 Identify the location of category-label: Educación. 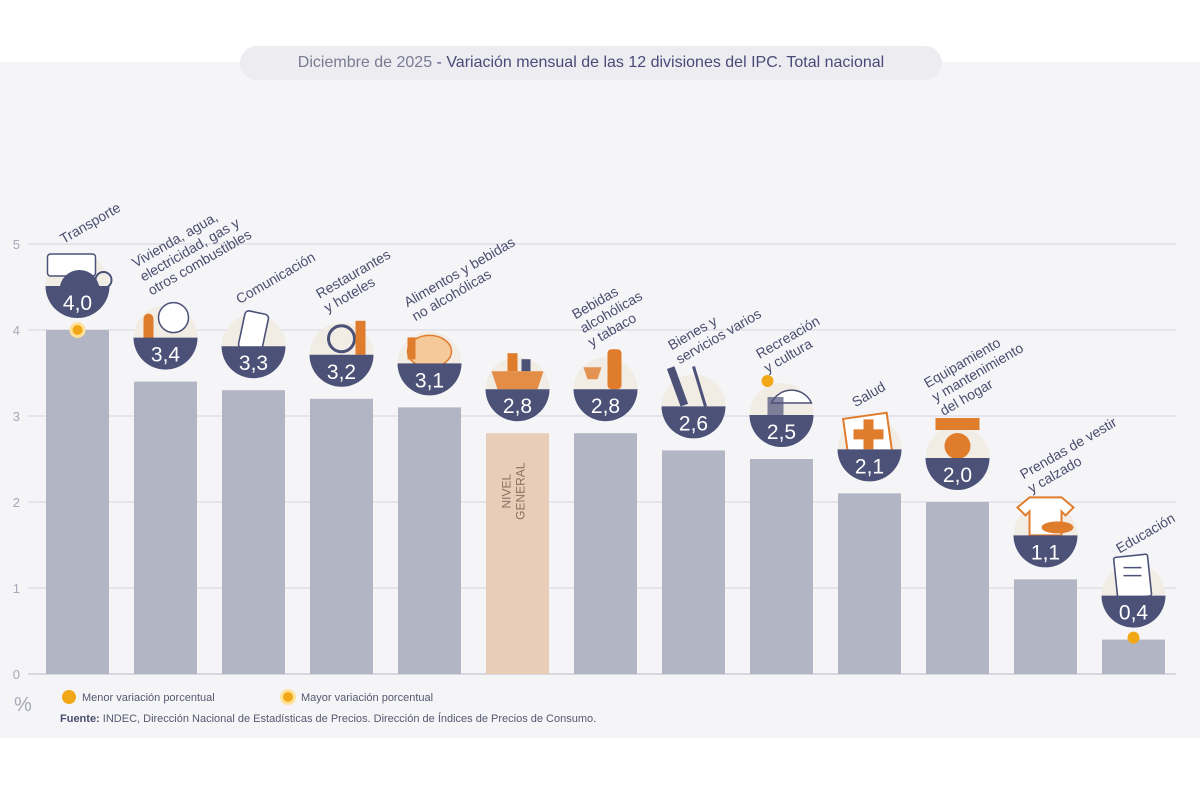
(1145, 533).